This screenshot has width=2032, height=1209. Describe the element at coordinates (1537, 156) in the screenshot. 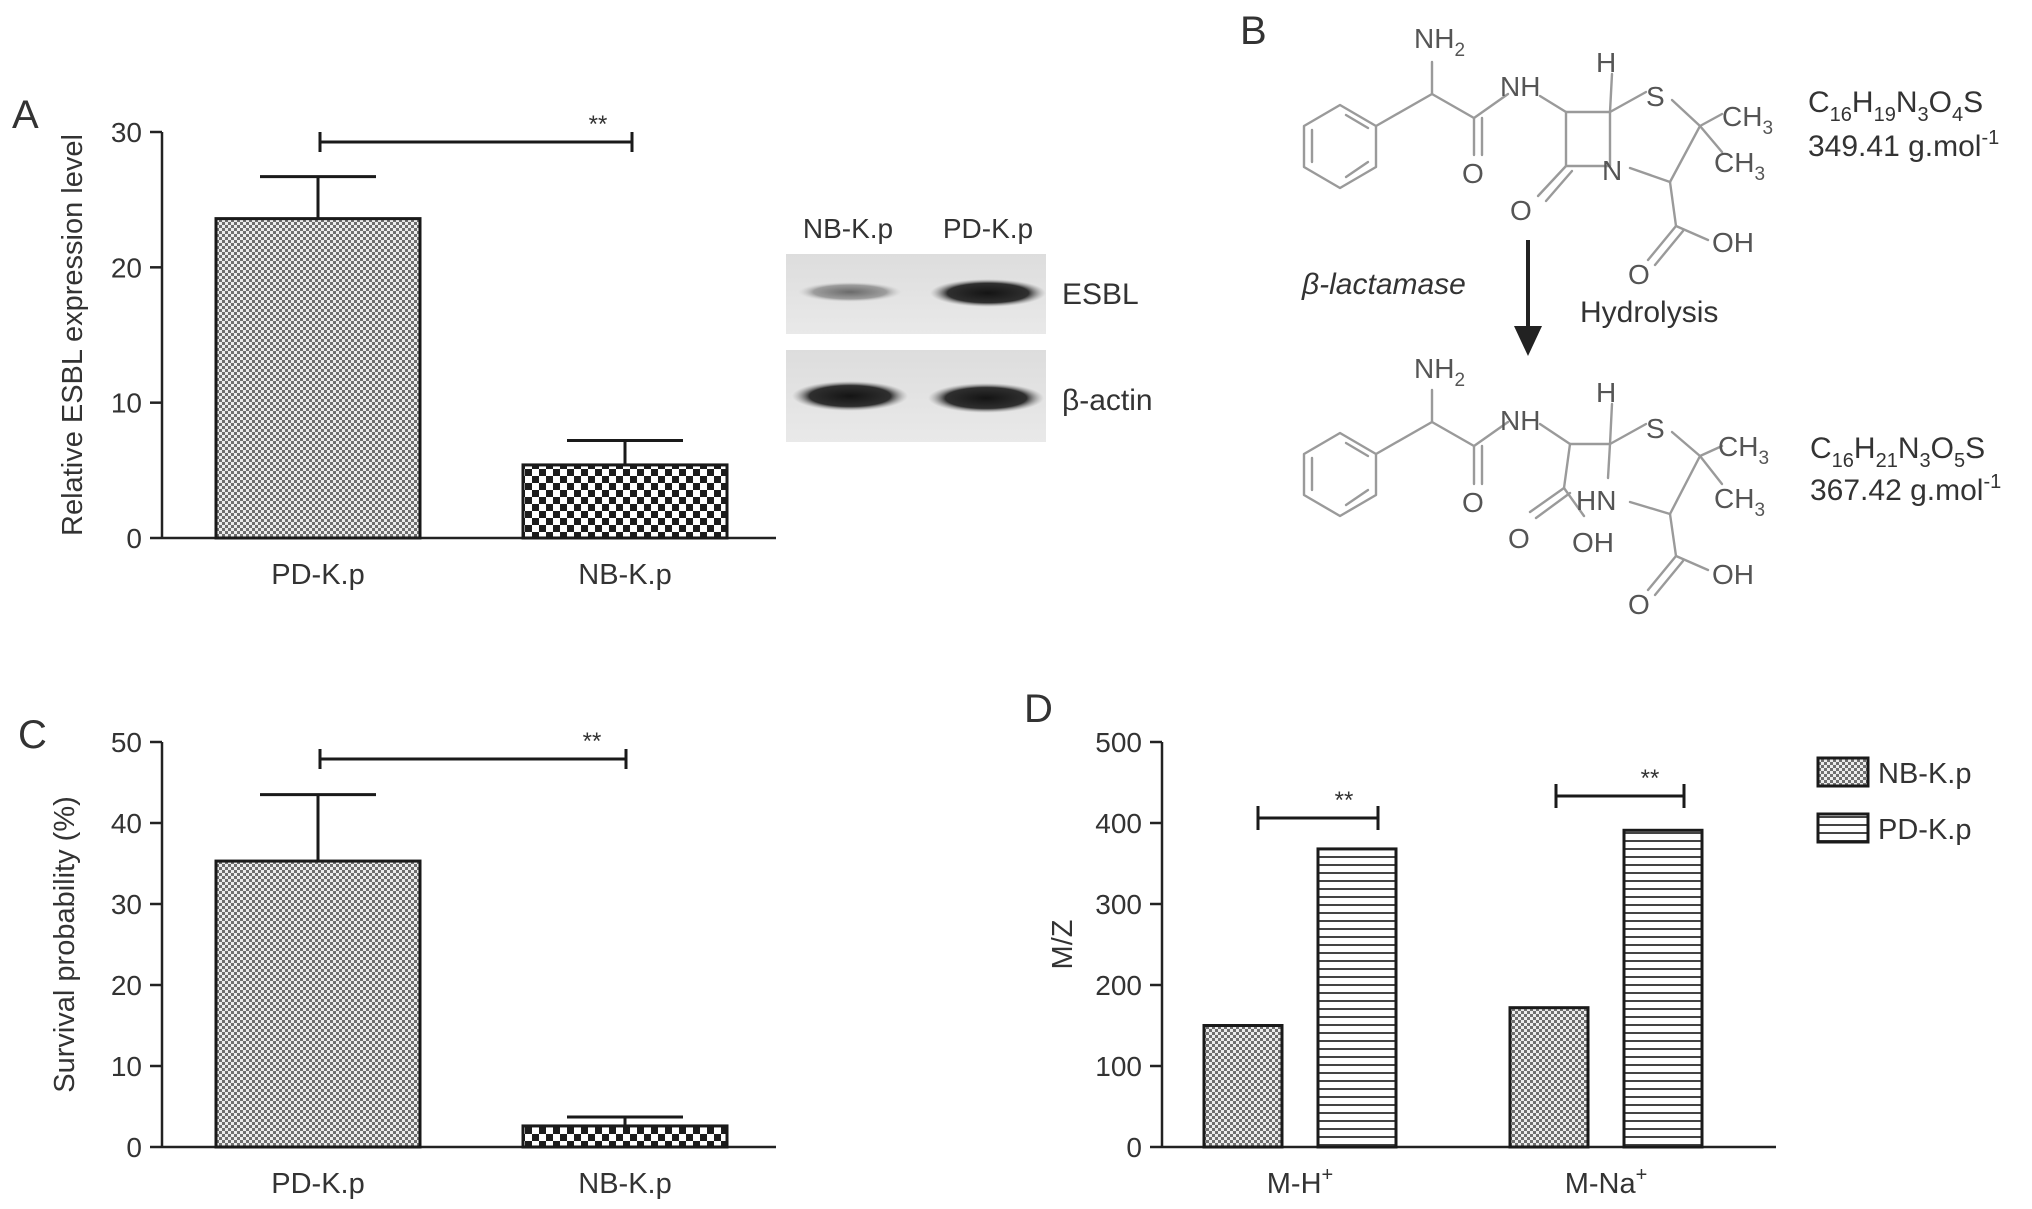

I see `molecule-reactant: NH2 NH H S N O O O OH CH3 CH3` at that location.